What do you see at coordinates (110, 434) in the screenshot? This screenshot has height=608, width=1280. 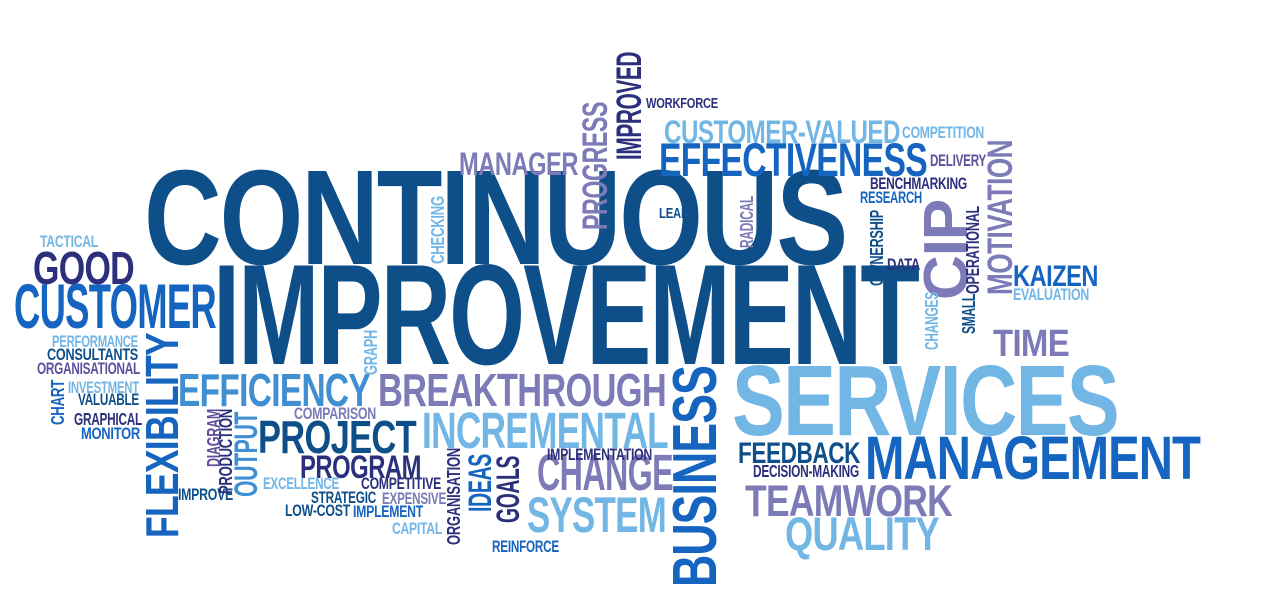 I see `word-monitor: MONITOR` at bounding box center [110, 434].